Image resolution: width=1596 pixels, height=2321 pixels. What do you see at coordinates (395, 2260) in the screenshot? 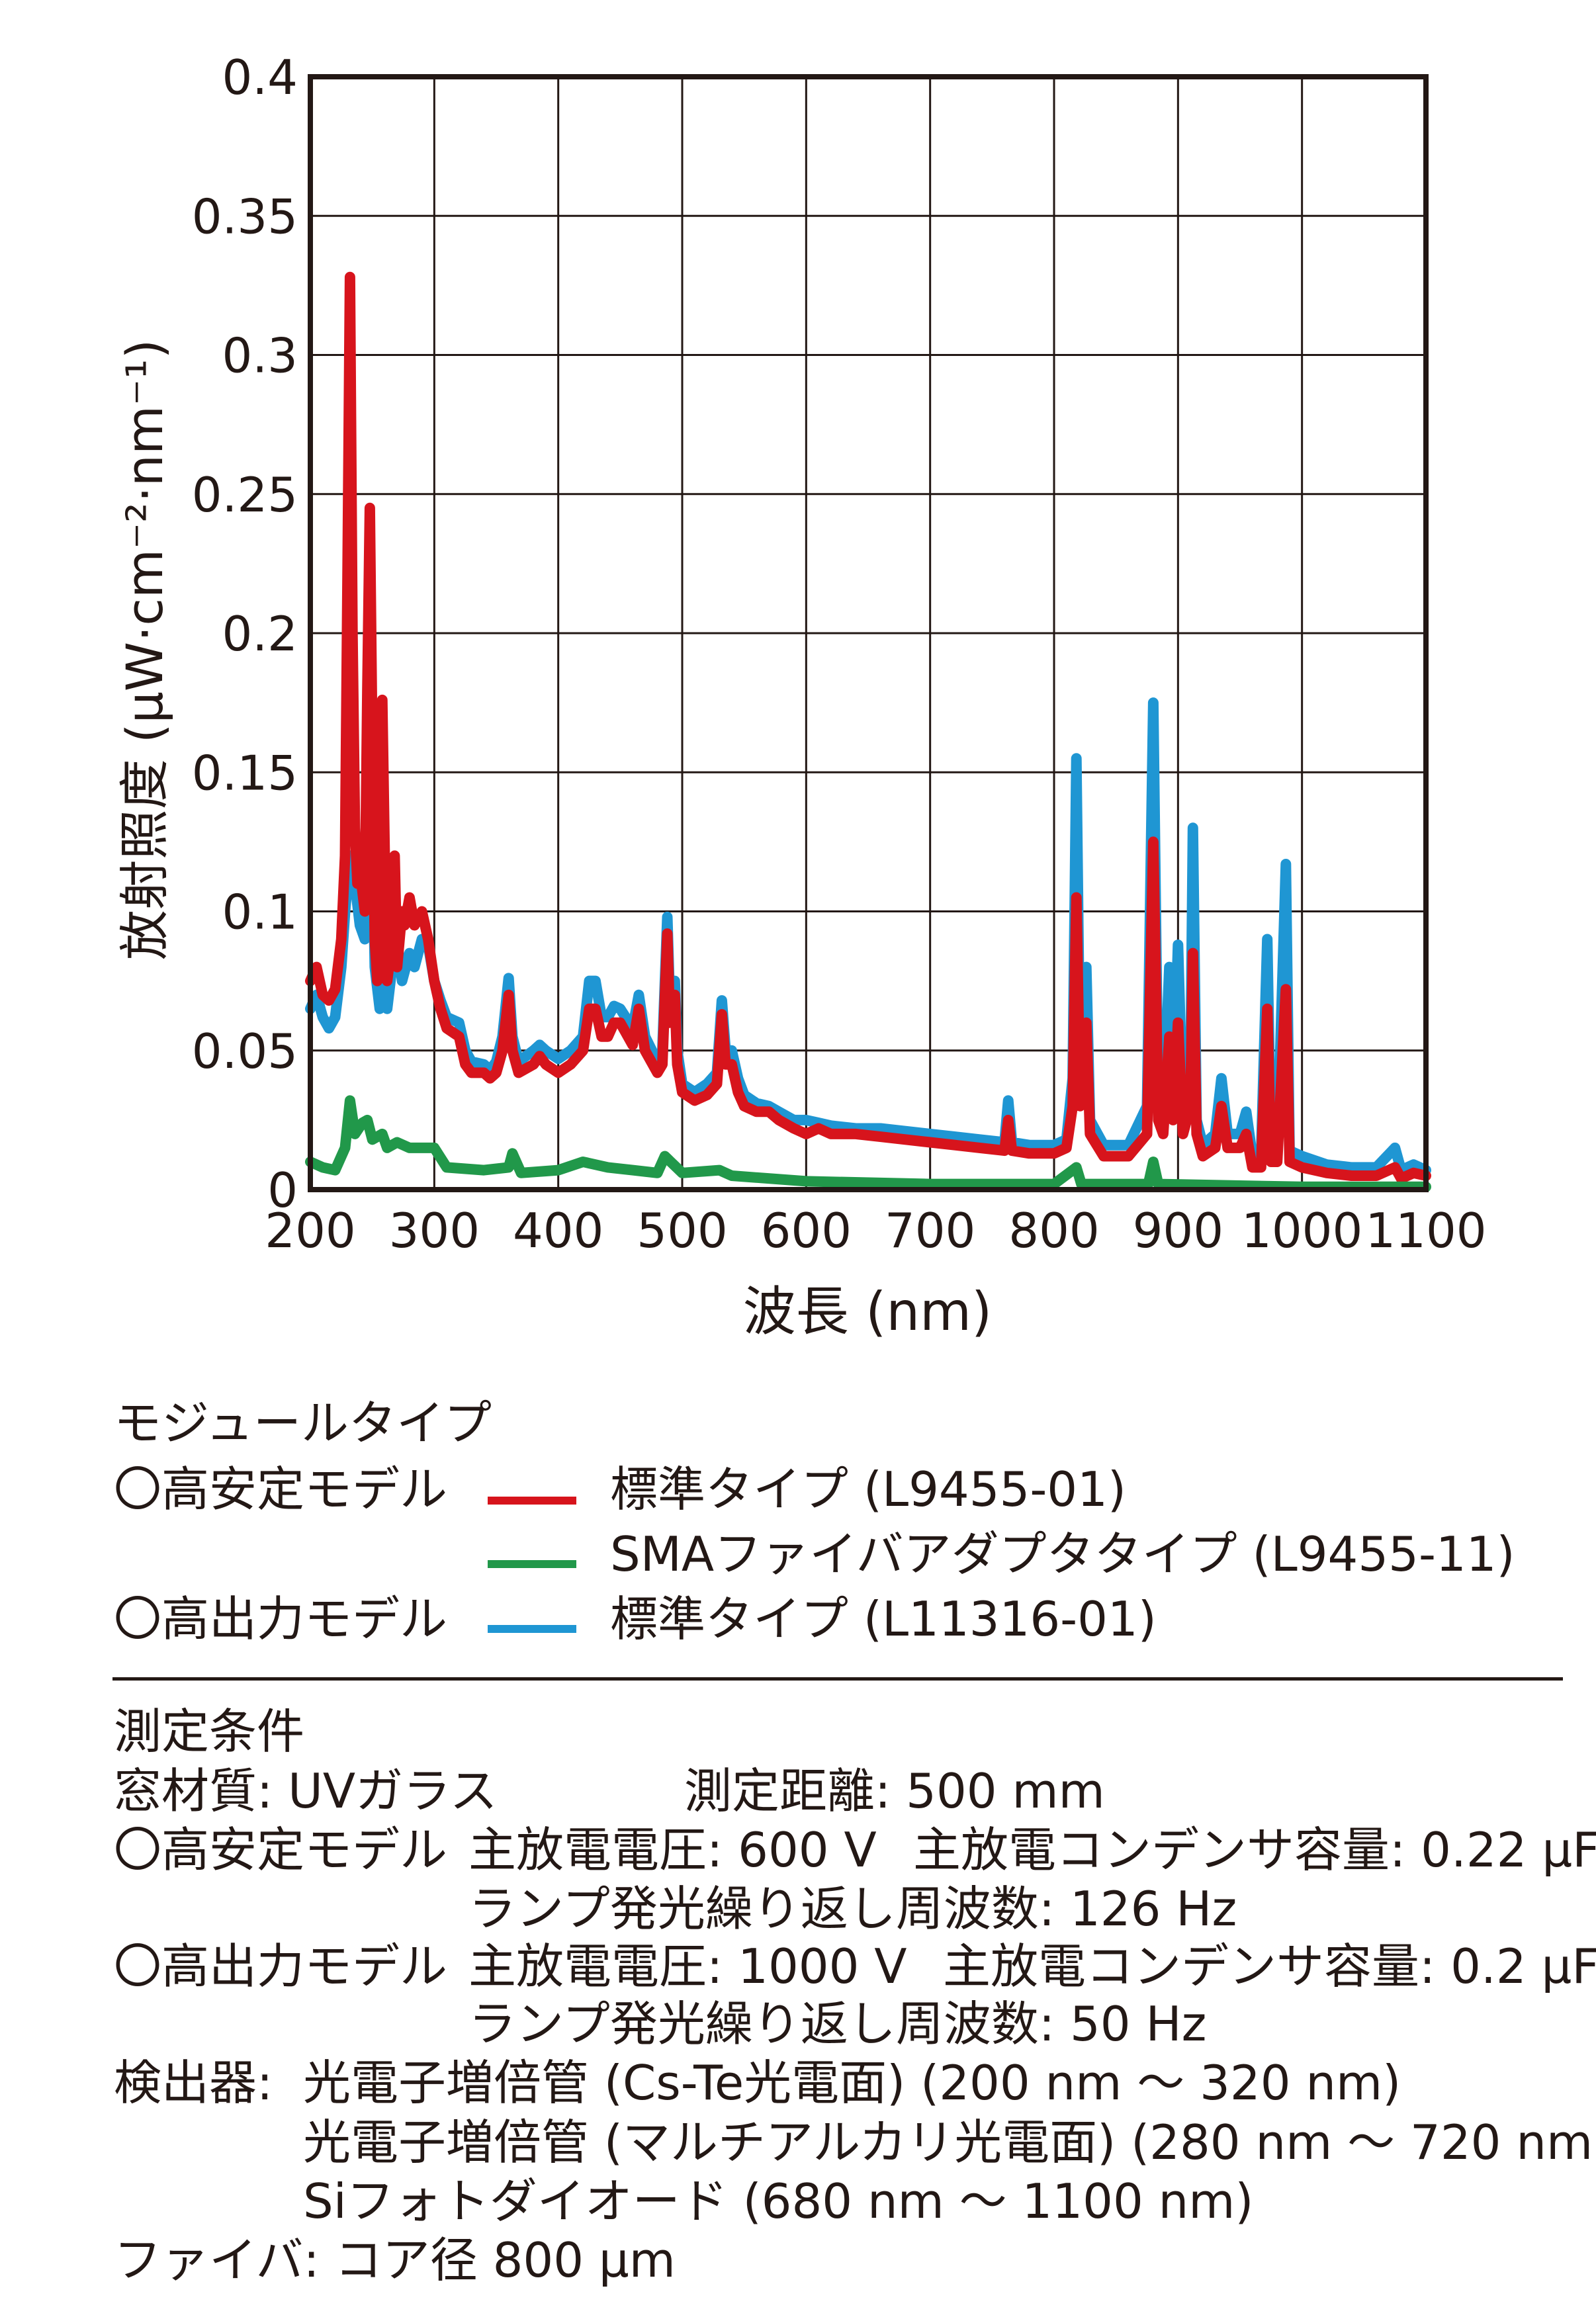
I see `fiber-core: ファイバ: コア径 800 μm` at bounding box center [395, 2260].